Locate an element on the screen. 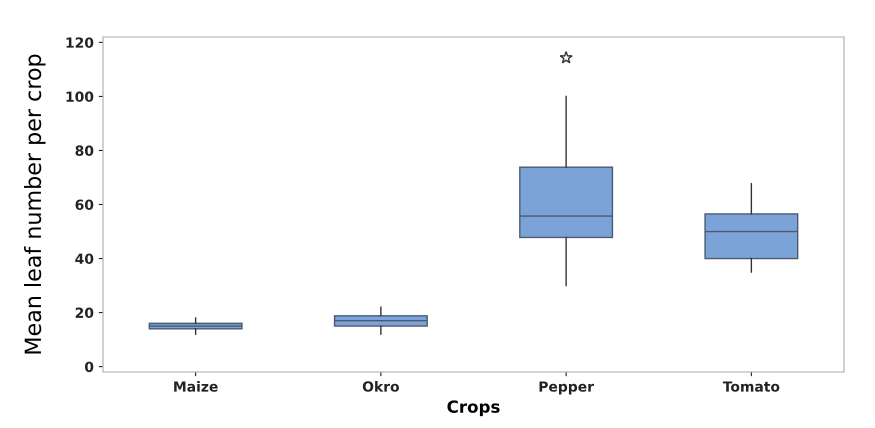 Image resolution: width=875 pixels, height=428 pixels. y-tick-label: 60 is located at coordinates (85, 204).